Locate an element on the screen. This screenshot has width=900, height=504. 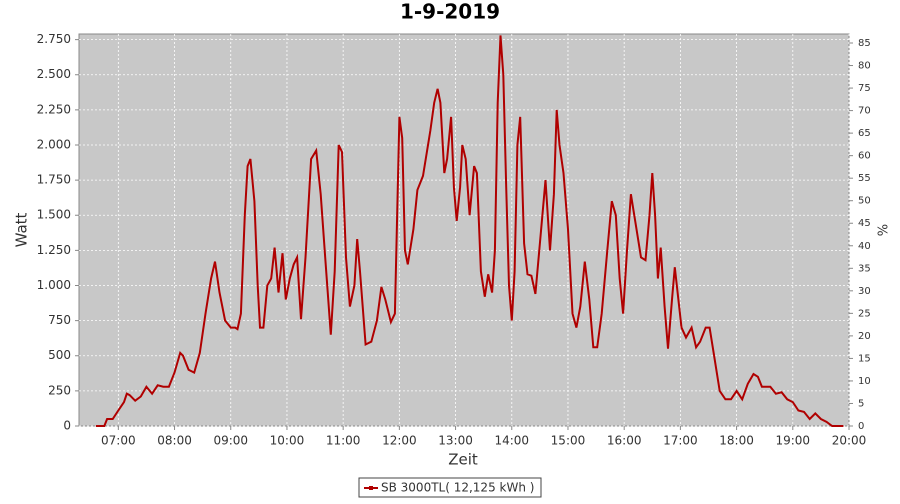
x-tick-label: 10:00 is located at coordinates (287, 441).